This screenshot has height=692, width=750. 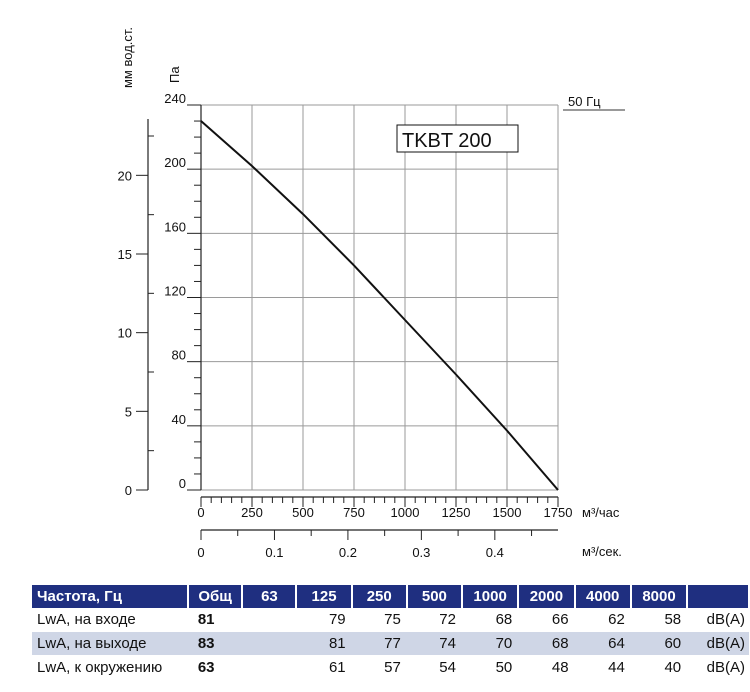 I want to click on flow-hour-tick-label: 750, so click(x=354, y=512).